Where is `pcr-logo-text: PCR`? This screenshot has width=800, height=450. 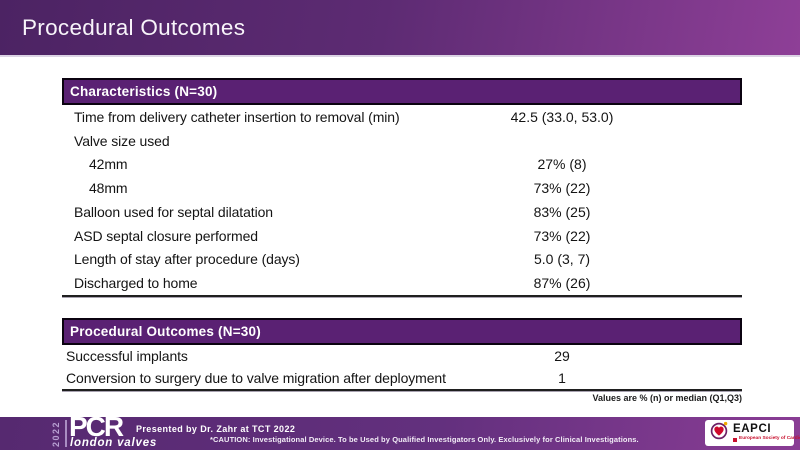
pcr-logo-text: PCR is located at coordinates (96, 426).